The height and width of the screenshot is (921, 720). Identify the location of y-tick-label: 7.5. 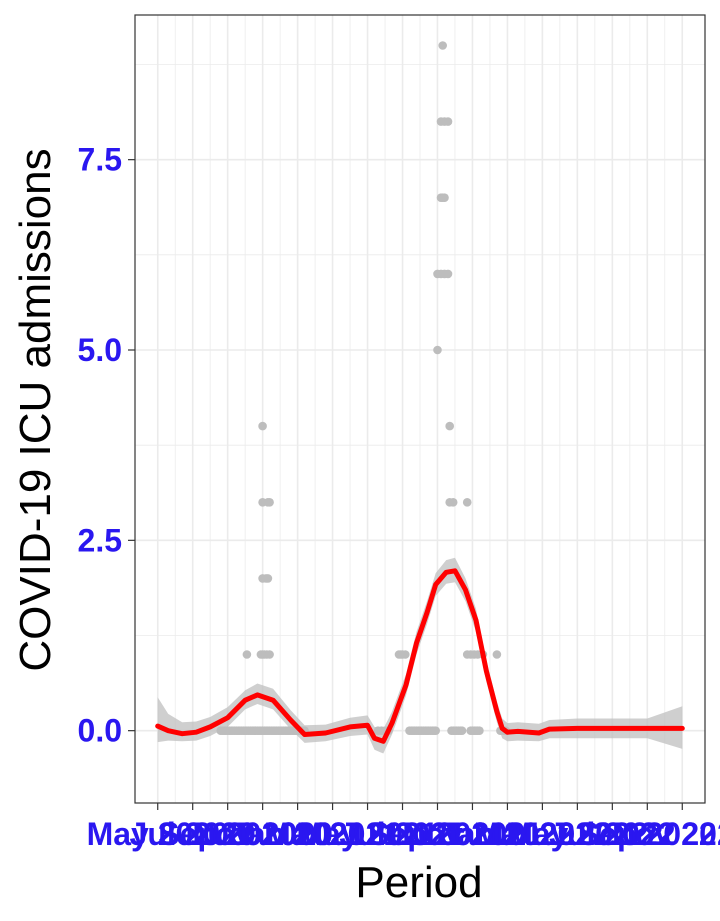
(100, 160).